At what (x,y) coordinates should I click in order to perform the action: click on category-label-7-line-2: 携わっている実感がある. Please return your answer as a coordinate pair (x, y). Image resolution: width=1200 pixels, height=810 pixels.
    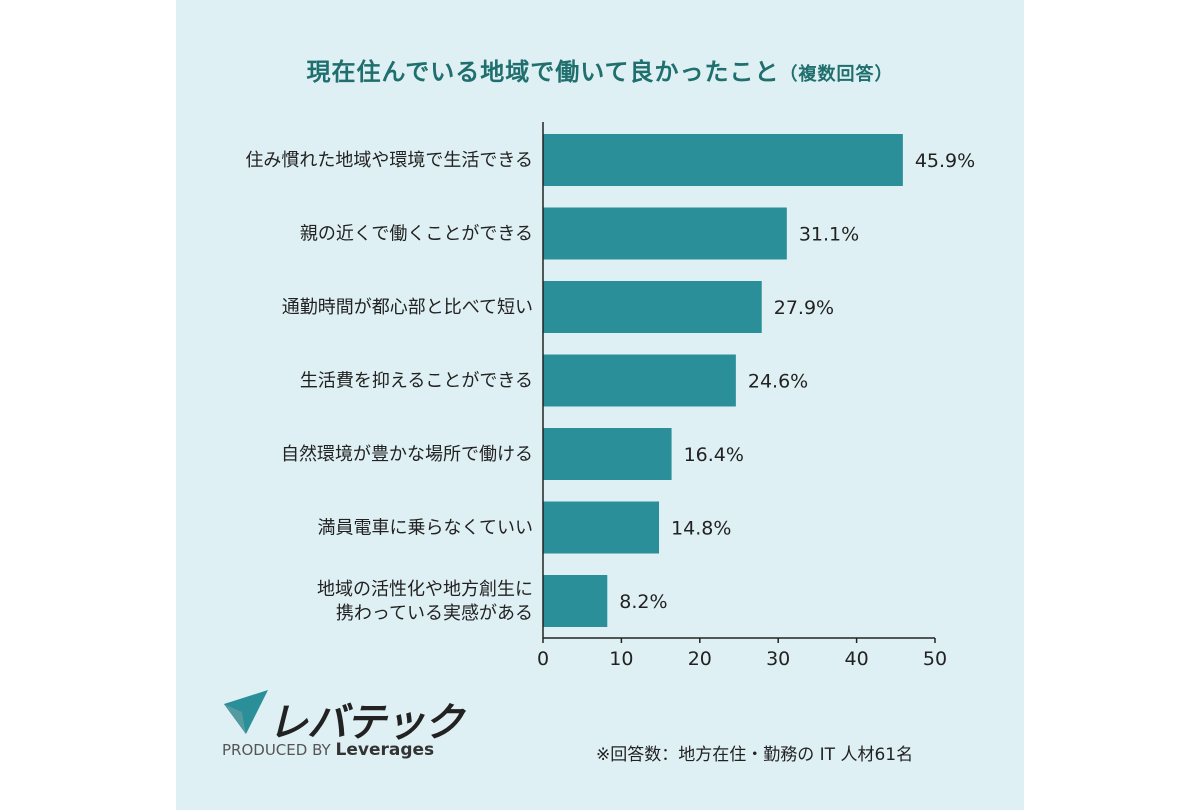
    Looking at the image, I should click on (434, 613).